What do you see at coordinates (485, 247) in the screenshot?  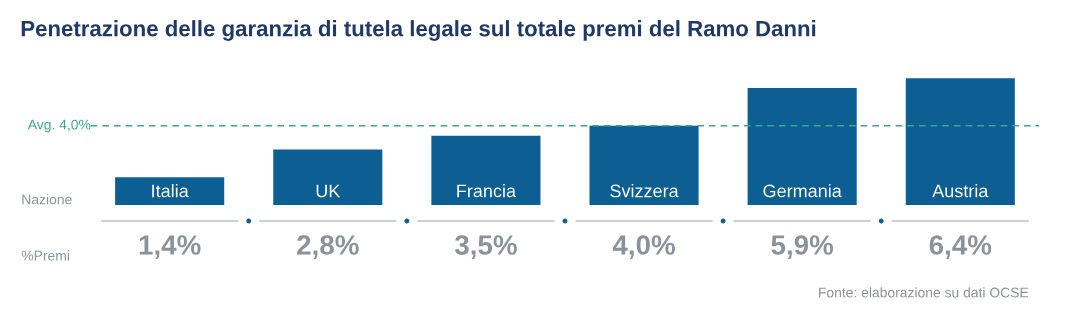 I see `data-label: 3,5%` at bounding box center [485, 247].